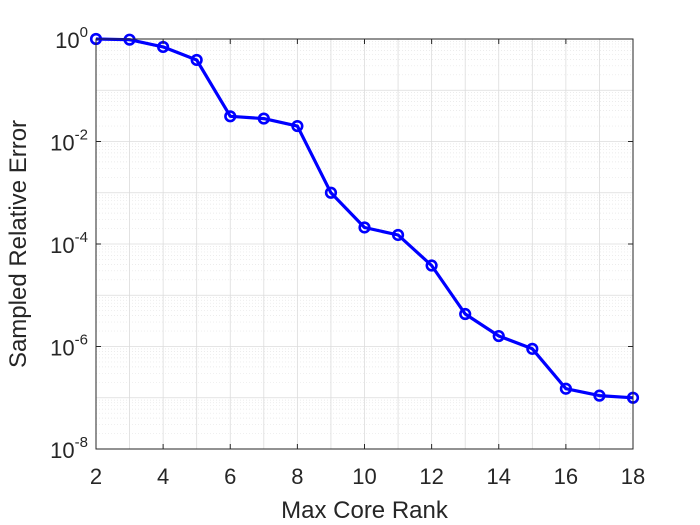  What do you see at coordinates (163, 476) in the screenshot?
I see `x-tick-label: 4` at bounding box center [163, 476].